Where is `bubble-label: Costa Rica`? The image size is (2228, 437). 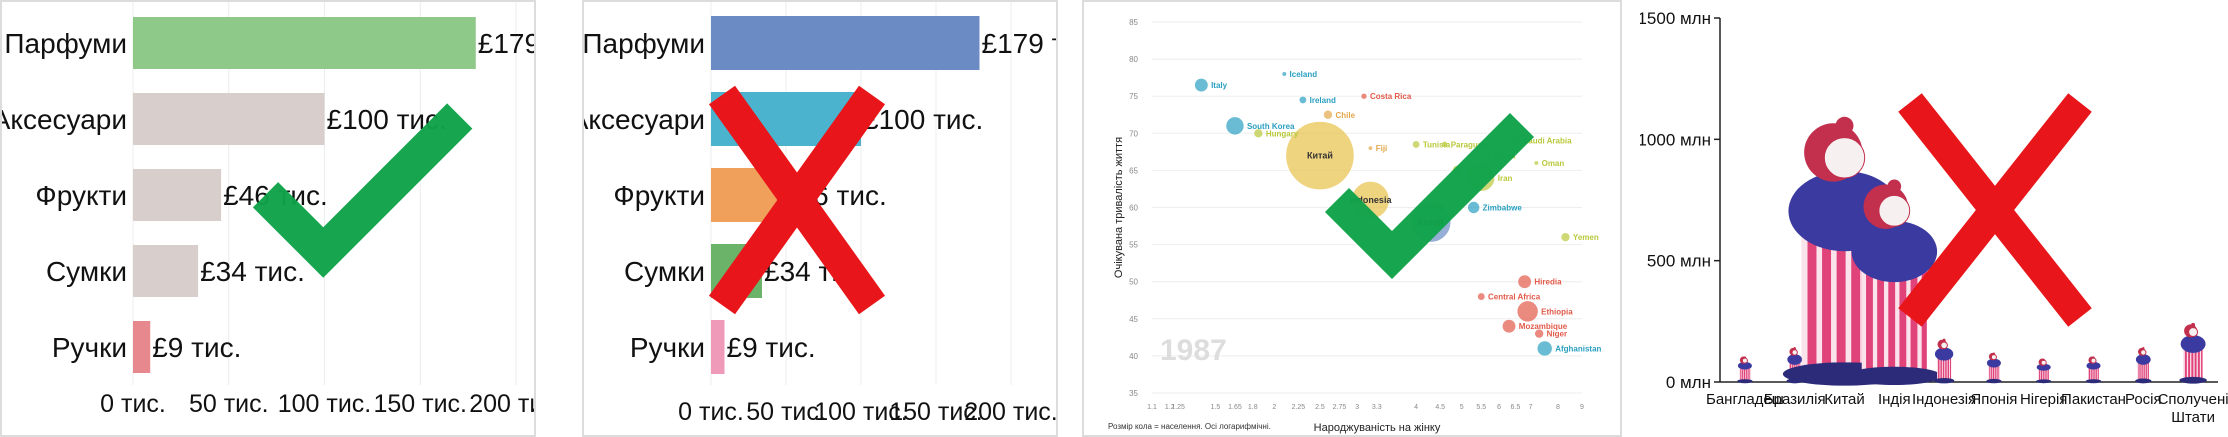 bubble-label: Costa Rica is located at coordinates (1391, 96).